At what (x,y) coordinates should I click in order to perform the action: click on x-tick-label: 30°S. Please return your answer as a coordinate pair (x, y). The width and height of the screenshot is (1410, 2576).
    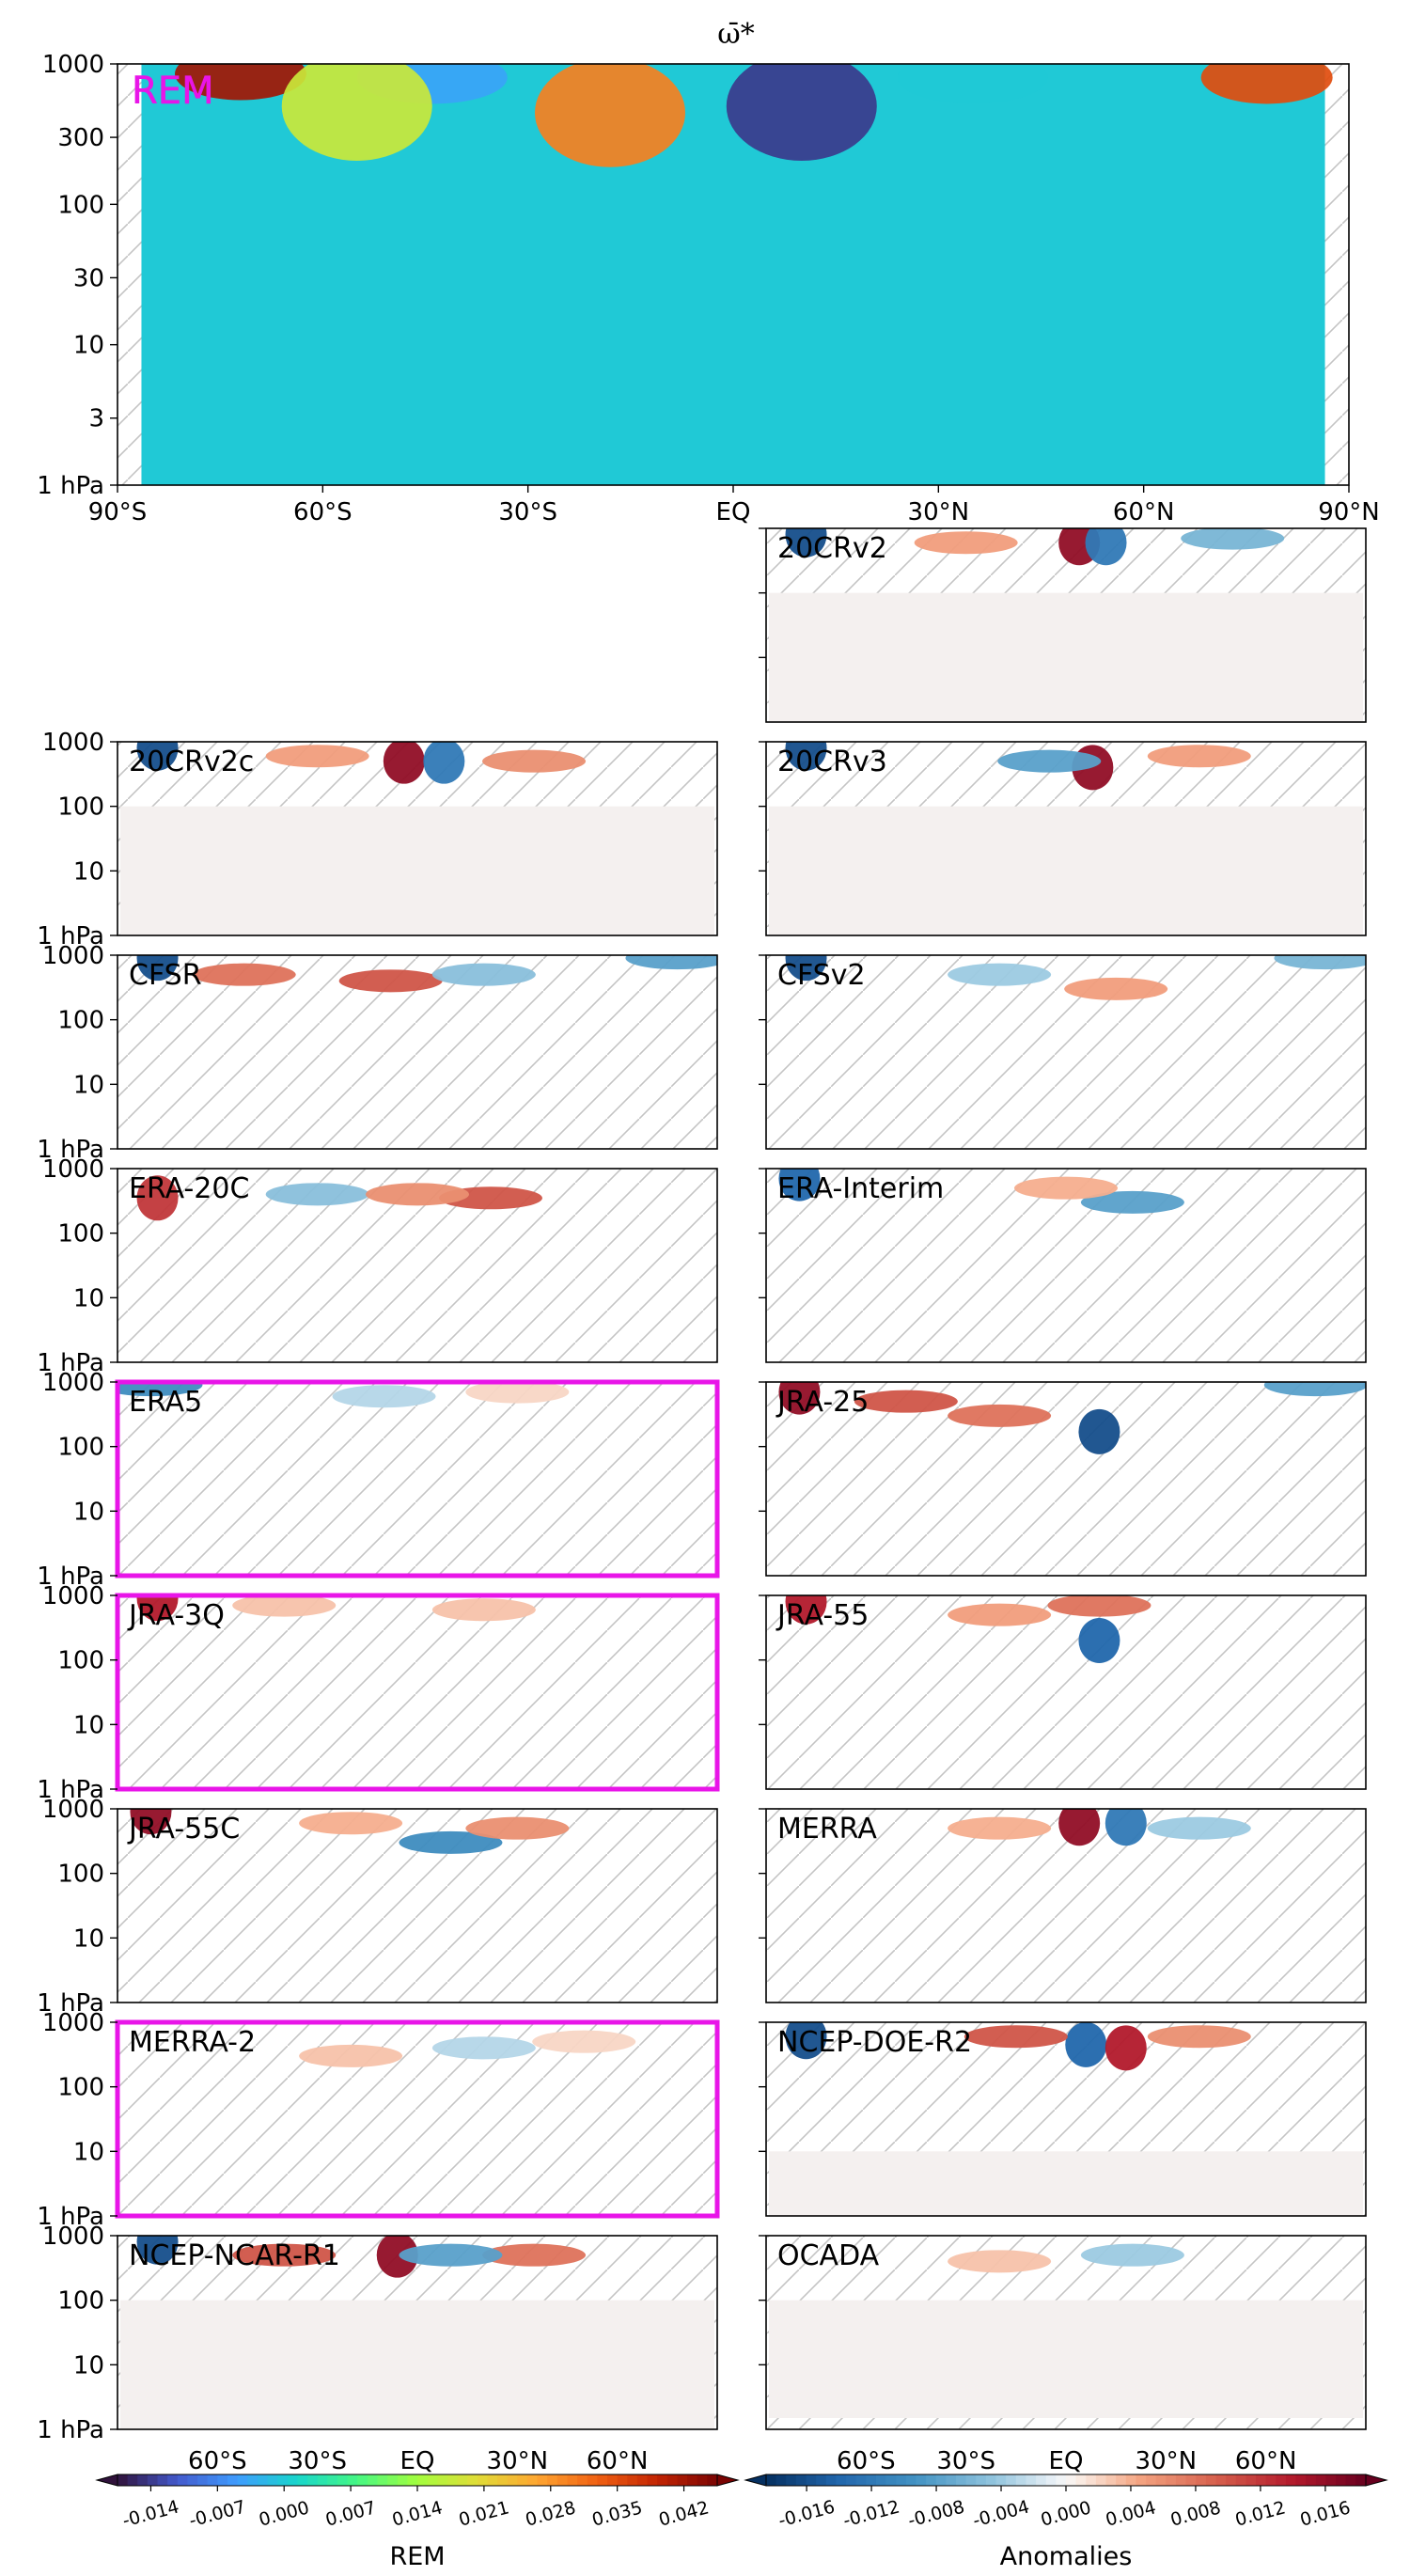
    Looking at the image, I should click on (527, 512).